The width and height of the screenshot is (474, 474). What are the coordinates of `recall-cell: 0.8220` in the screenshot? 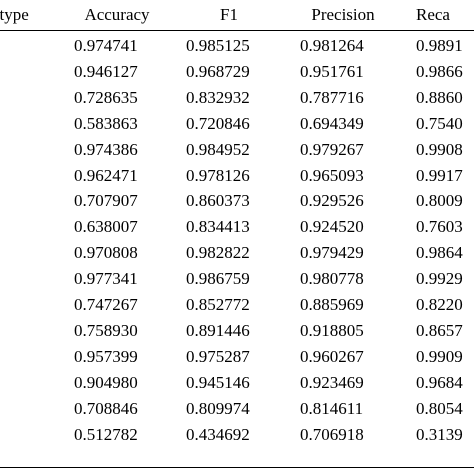 It's located at (439, 304).